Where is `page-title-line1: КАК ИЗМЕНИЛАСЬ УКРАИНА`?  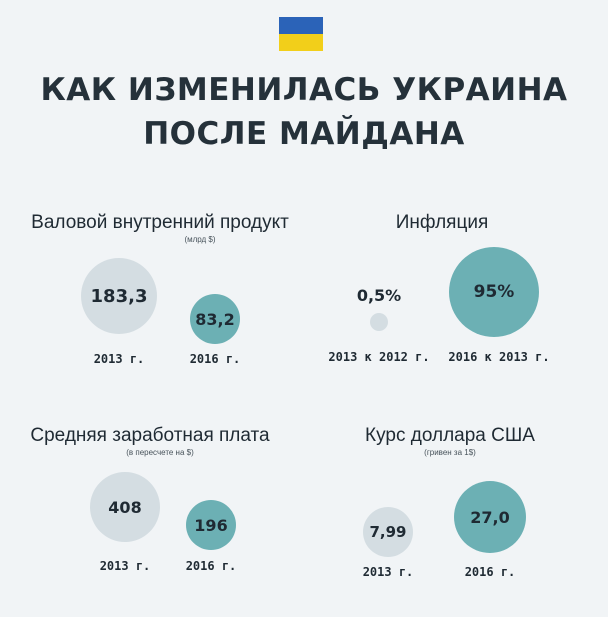
page-title-line1: КАК ИЗМЕНИЛАСЬ УКРАИНА is located at coordinates (304, 90).